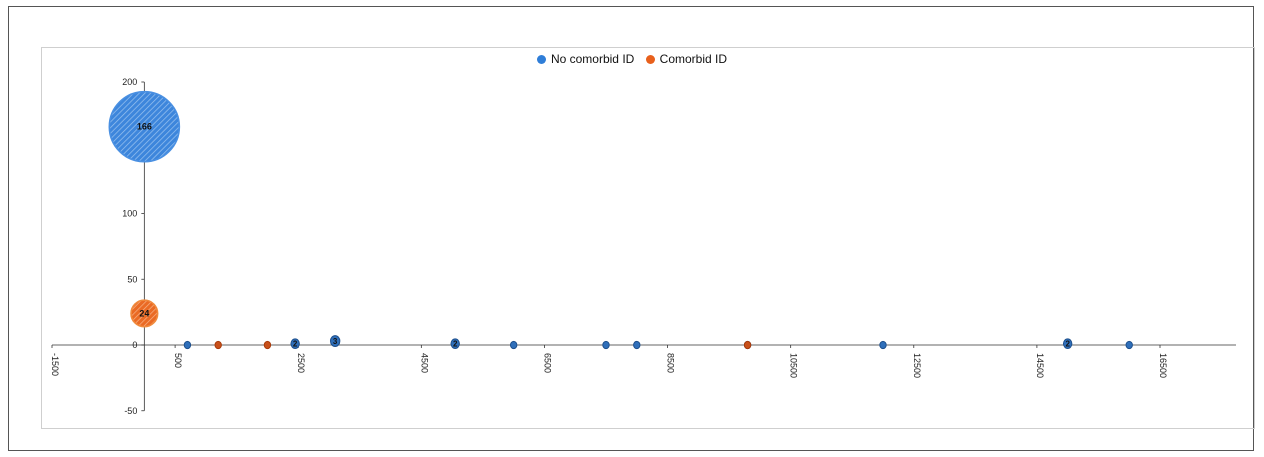 The height and width of the screenshot is (457, 1264). I want to click on x-tick-label: 4500, so click(424, 363).